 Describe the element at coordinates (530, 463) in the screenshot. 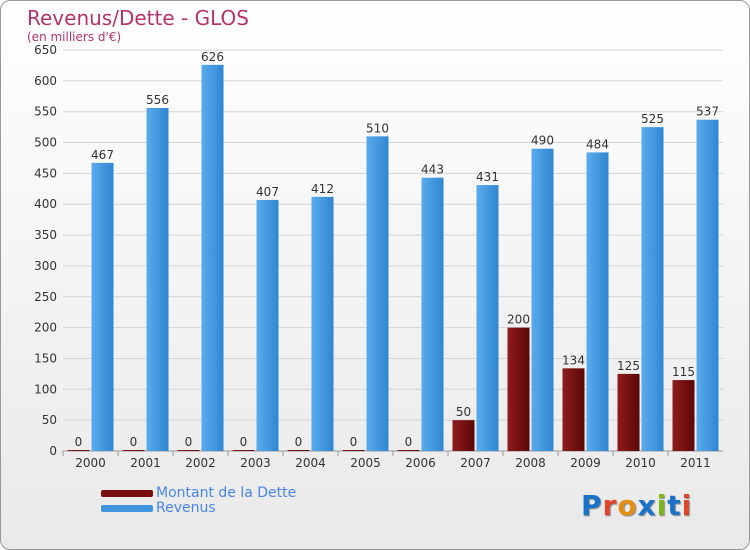

I see `x-tick-label: 2008` at that location.